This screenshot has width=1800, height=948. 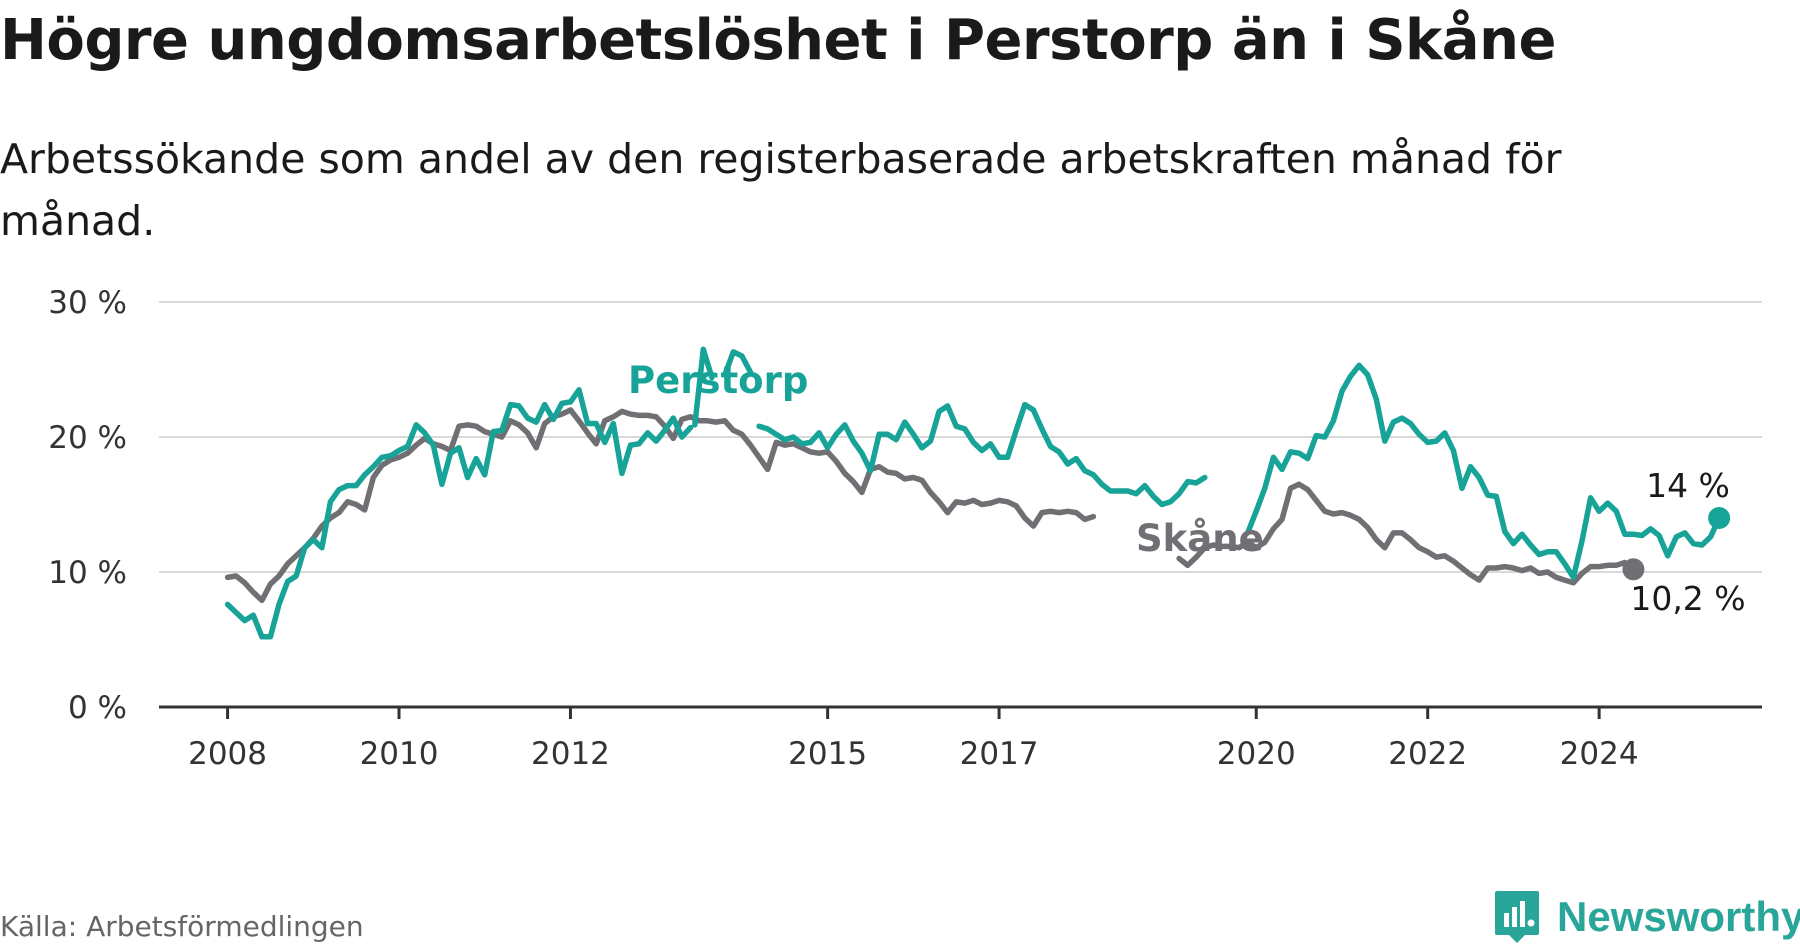 What do you see at coordinates (1633, 569) in the screenshot?
I see `end-point-skane` at bounding box center [1633, 569].